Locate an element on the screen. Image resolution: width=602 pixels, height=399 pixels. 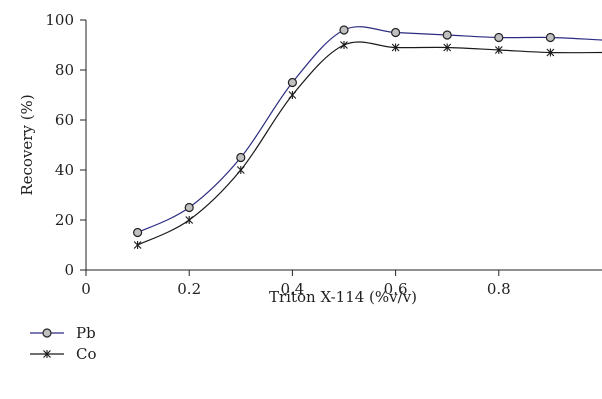
y-tick-label: 80 is located at coordinates (64, 70).